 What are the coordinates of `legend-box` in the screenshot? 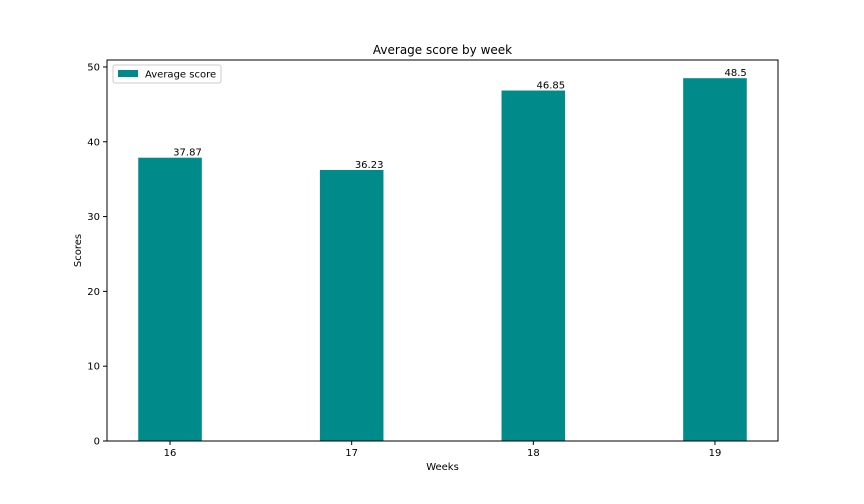 It's located at (167, 74).